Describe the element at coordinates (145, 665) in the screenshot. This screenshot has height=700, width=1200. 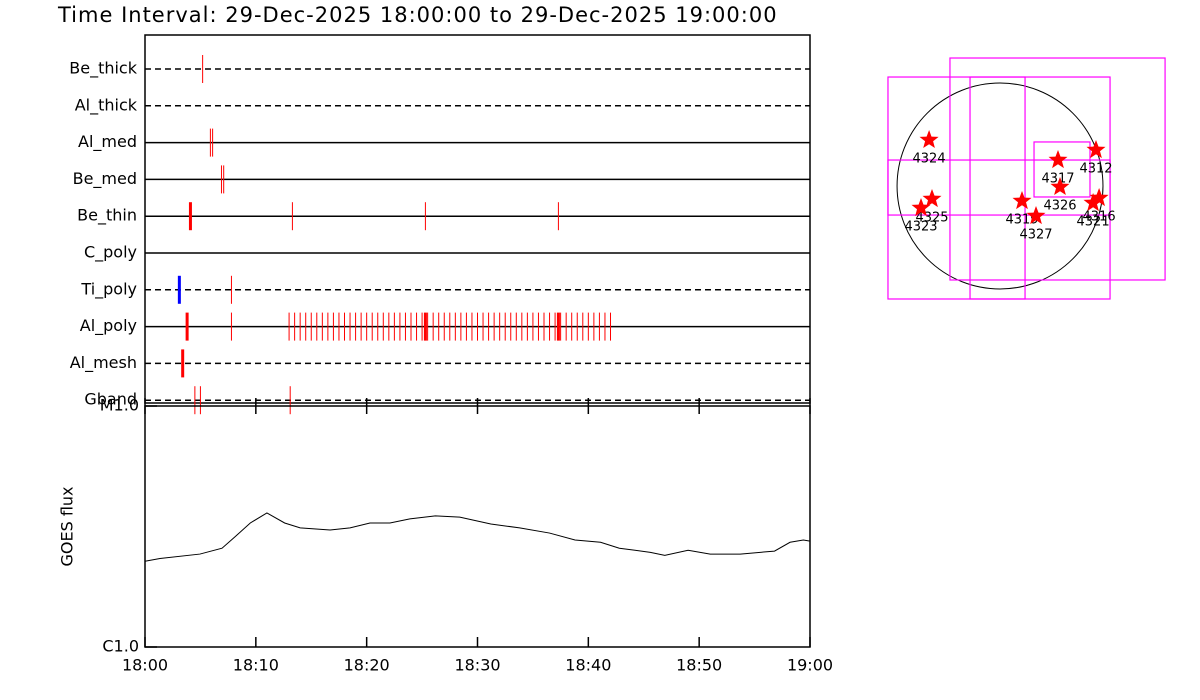
I see `x-tick-label: 18:00` at that location.